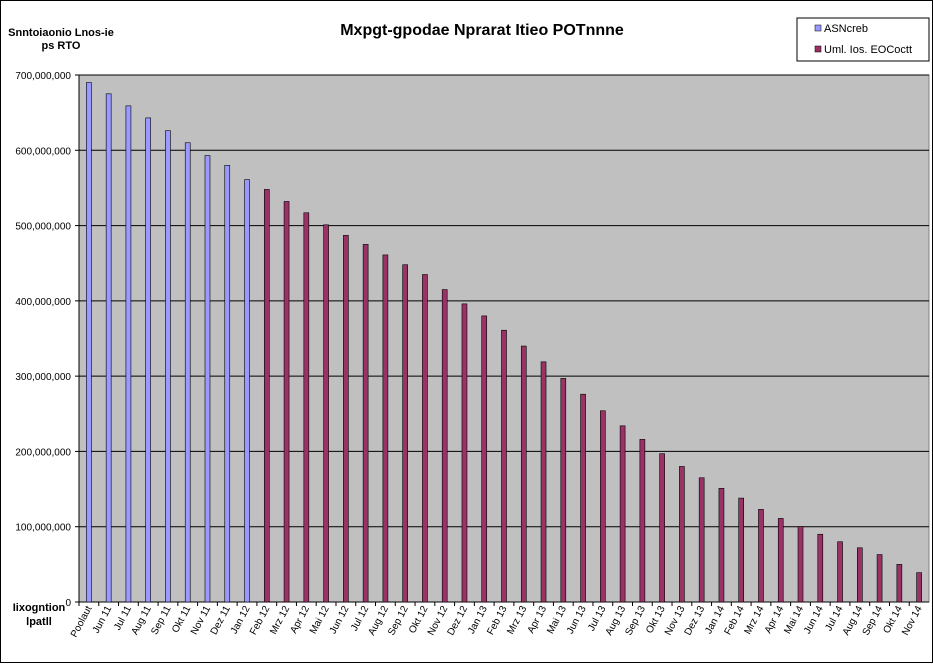 The height and width of the screenshot is (664, 933). What do you see at coordinates (161, 620) in the screenshot?
I see `x-tick-label: Sep 11` at bounding box center [161, 620].